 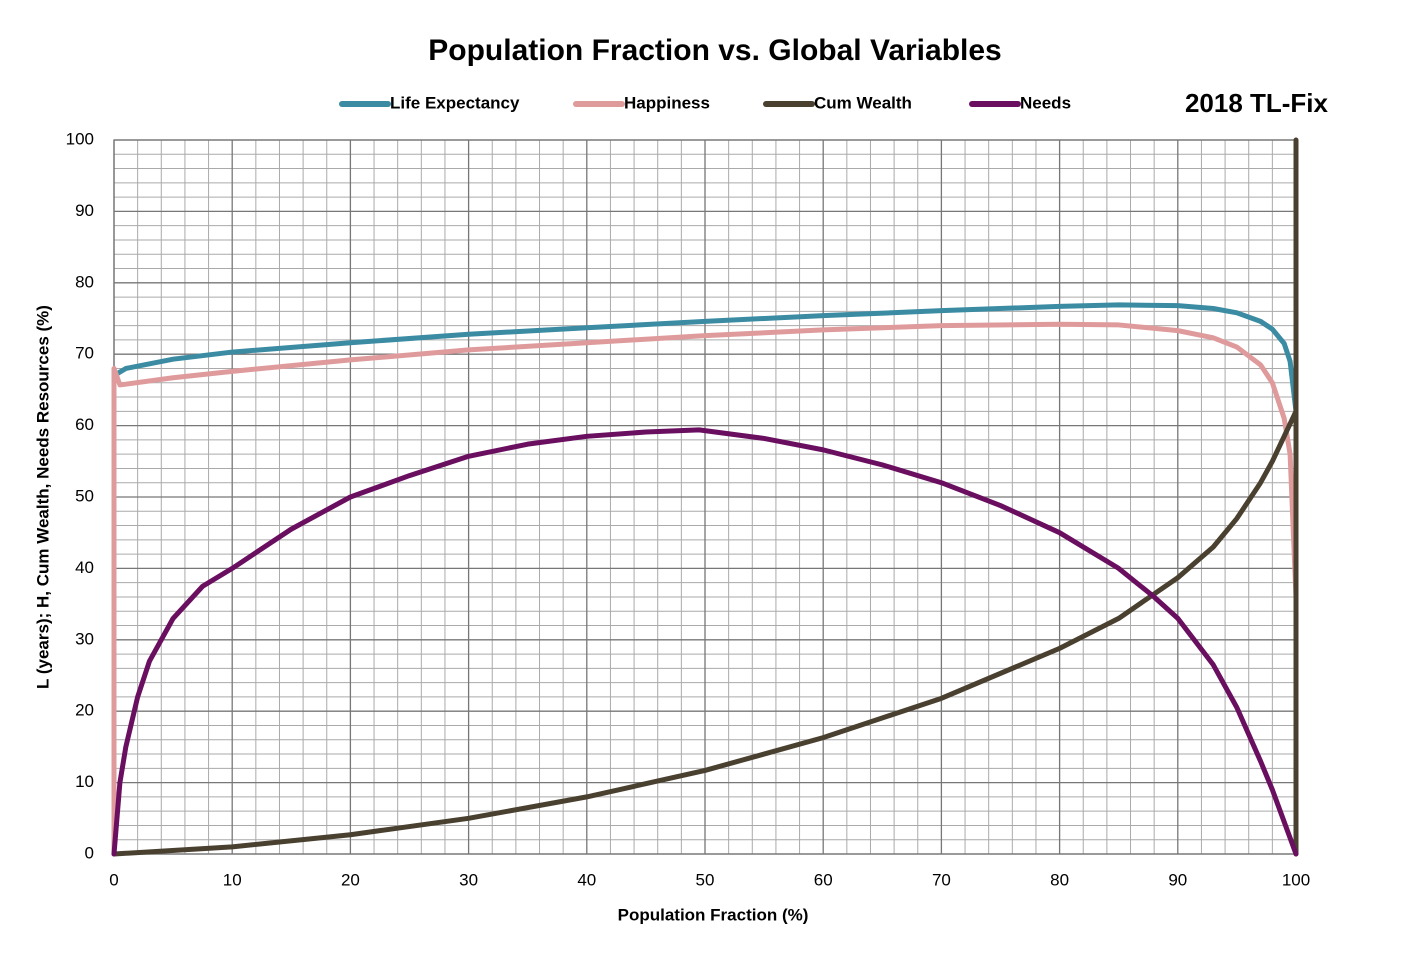 What do you see at coordinates (84, 781) in the screenshot?
I see `y-tick-label: 10` at bounding box center [84, 781].